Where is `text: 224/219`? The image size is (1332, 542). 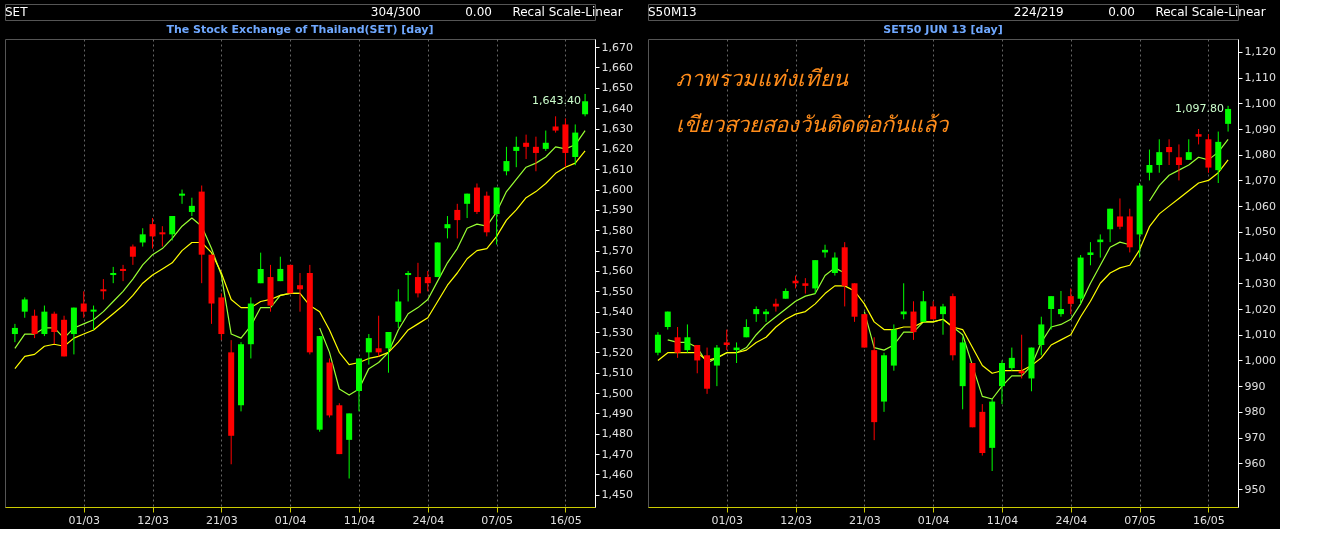 text: 224/219 is located at coordinates (1038, 12).